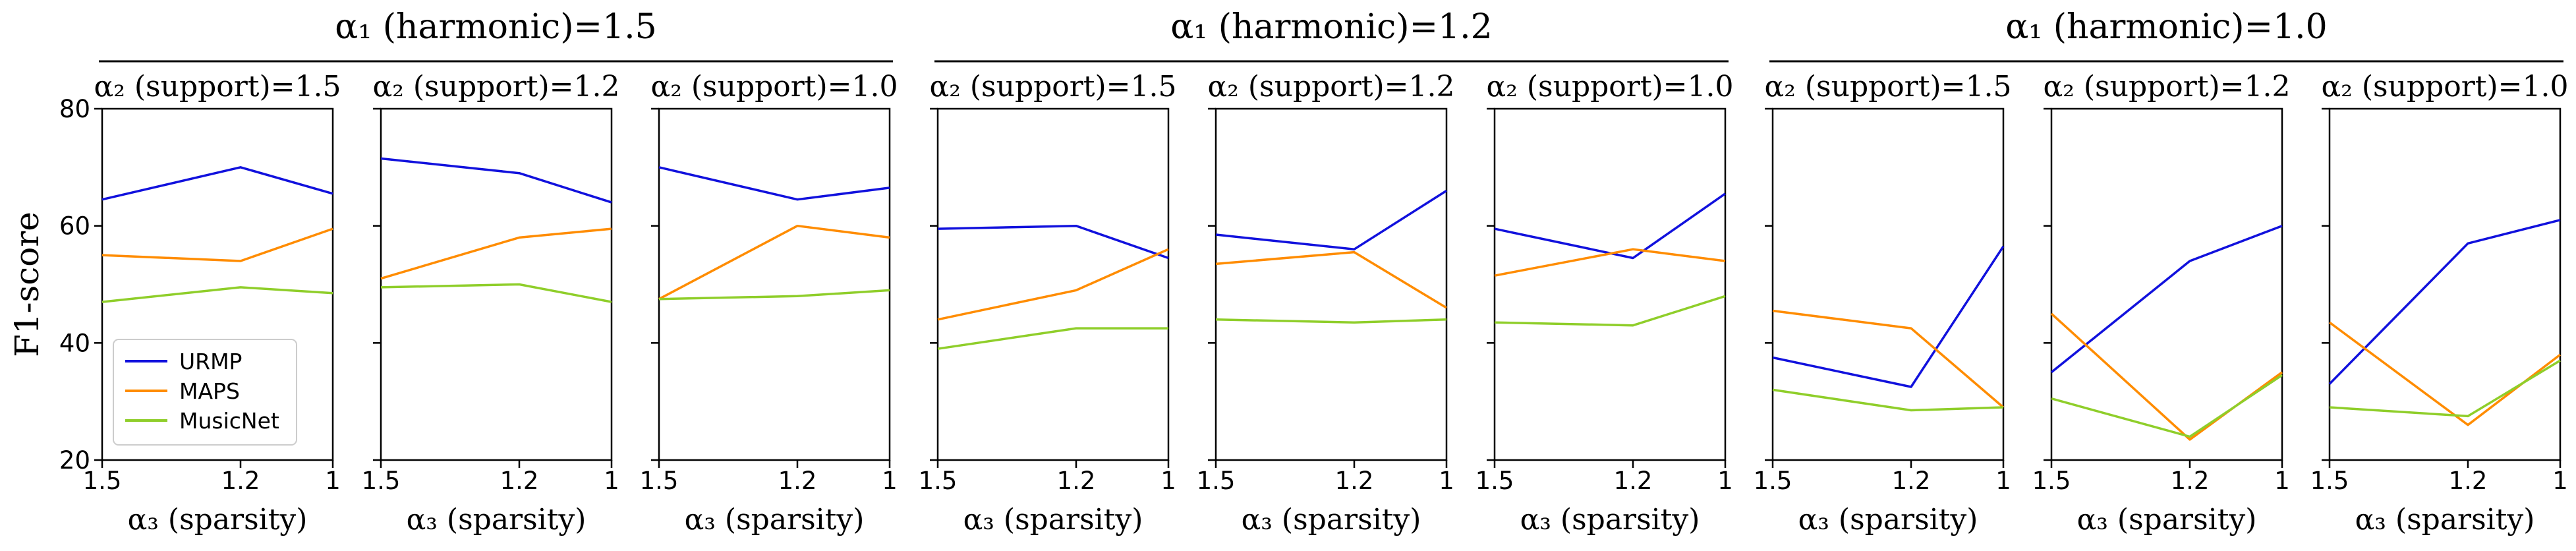  I want to click on y-tick-label: 40, so click(75, 343).